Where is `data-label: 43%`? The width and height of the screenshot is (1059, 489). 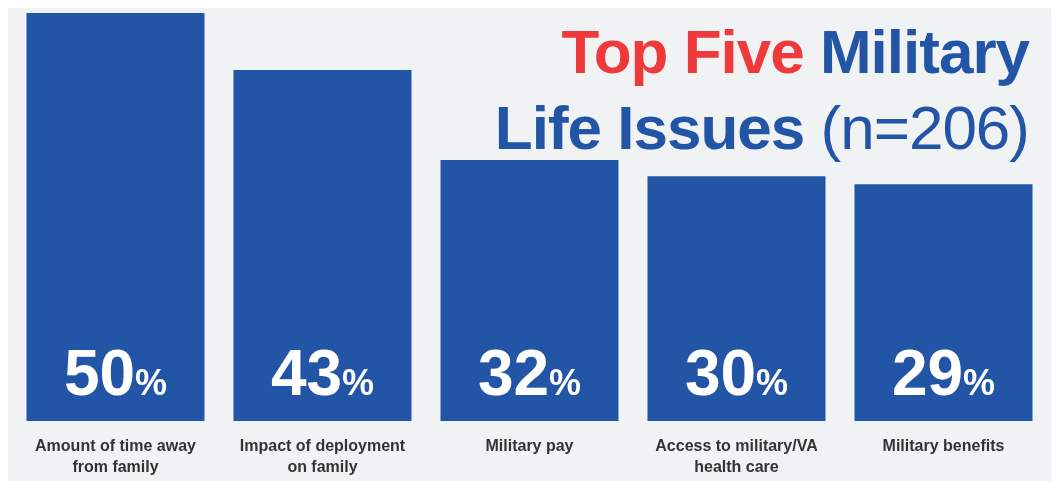 data-label: 43% is located at coordinates (322, 373).